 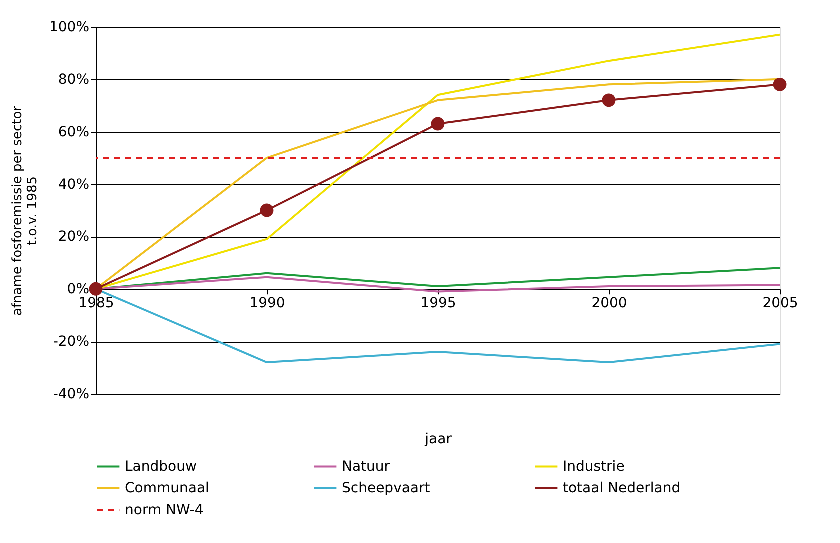 What do you see at coordinates (71, 394) in the screenshot?
I see `y-tick-label: -40%` at bounding box center [71, 394].